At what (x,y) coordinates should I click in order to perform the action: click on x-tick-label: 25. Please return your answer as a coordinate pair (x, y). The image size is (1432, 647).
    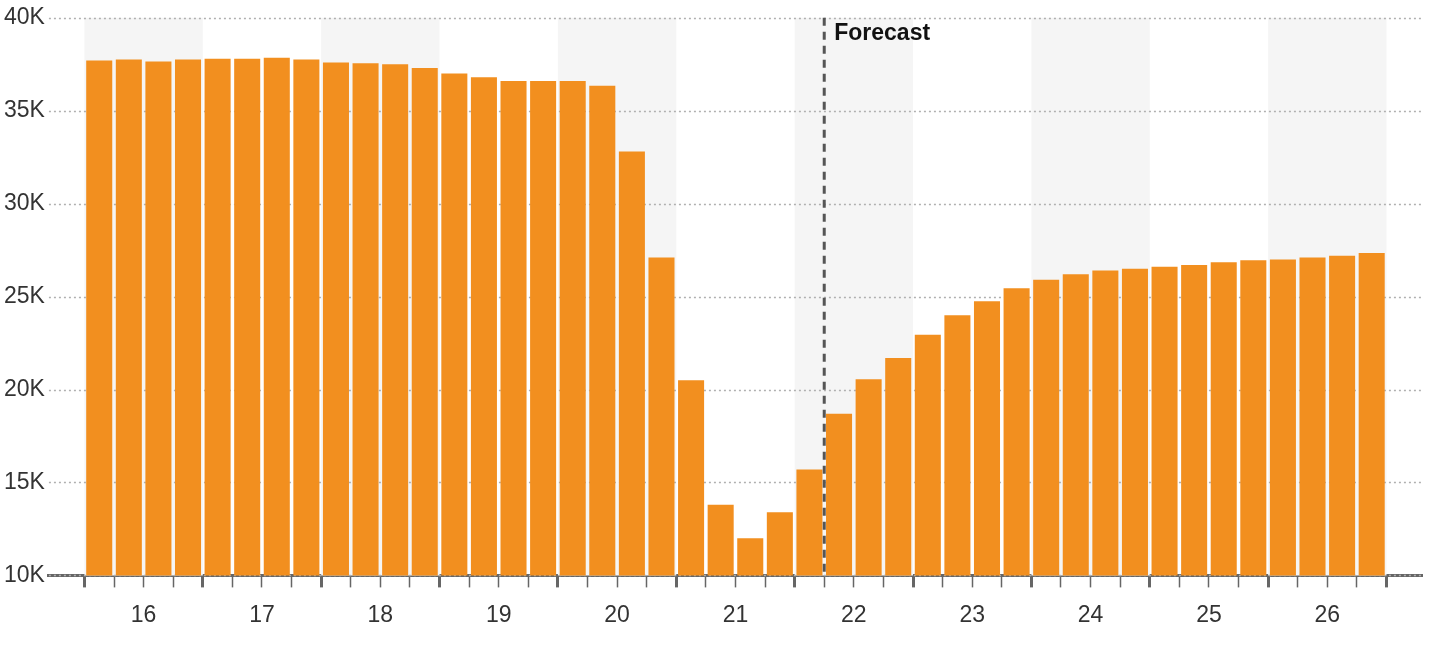
    Looking at the image, I should click on (1209, 613).